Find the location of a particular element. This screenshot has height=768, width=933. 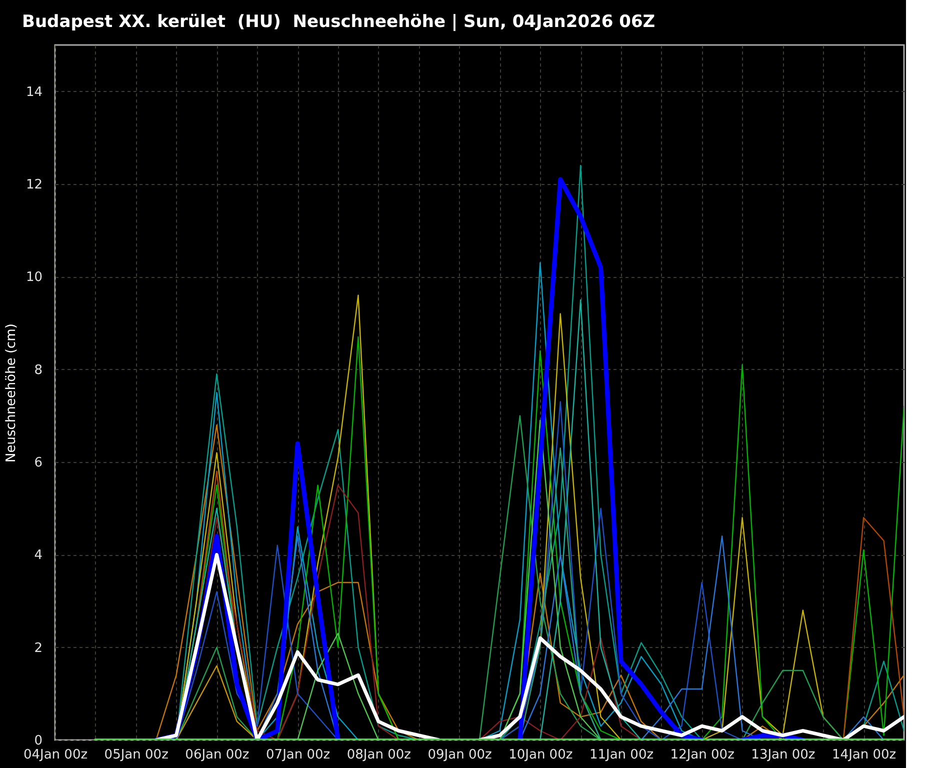

y-tick-label: 6 is located at coordinates (38, 463).